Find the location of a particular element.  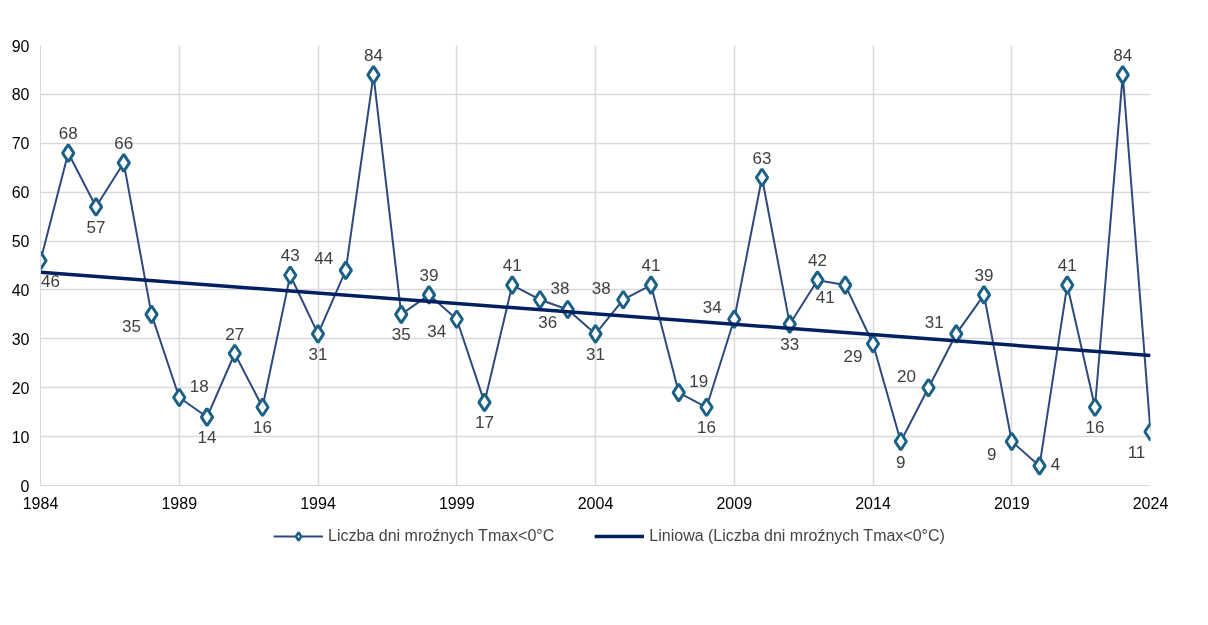

legend-label: Liczba dni mroźnych Tmax<0°C is located at coordinates (441, 536).